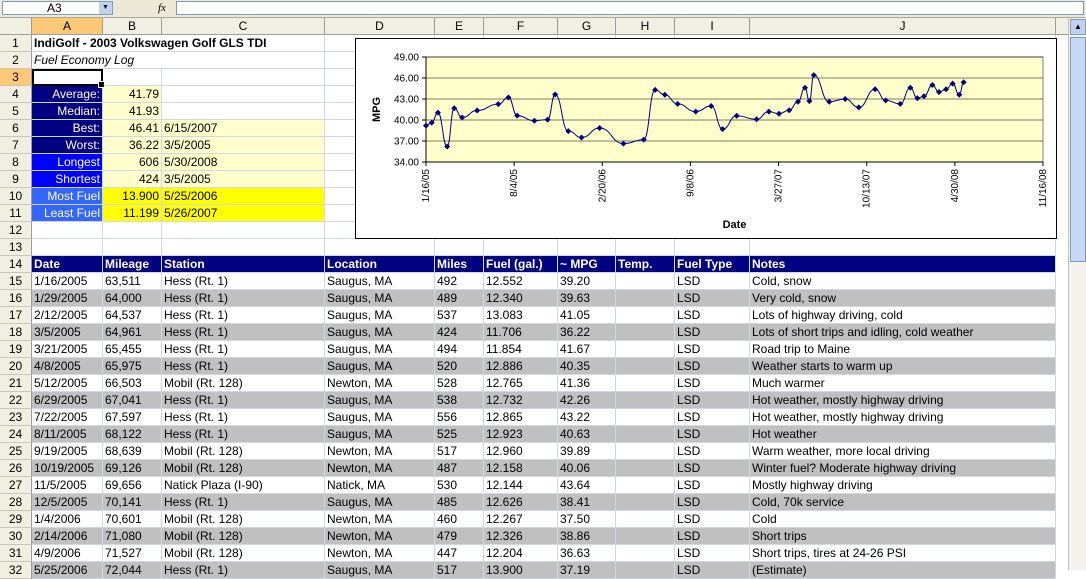  I want to click on stat-value: 13.900, so click(132, 196).